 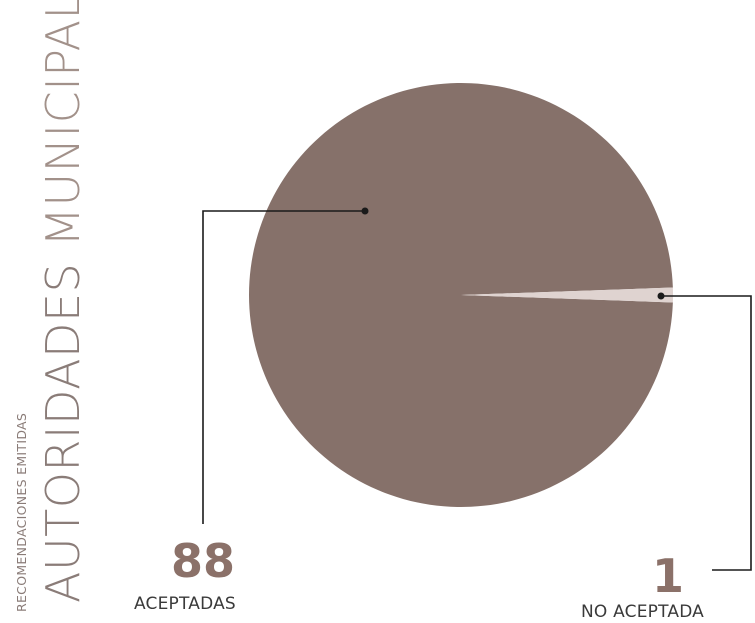 I want to click on leader-dot-no-aceptada, so click(x=661, y=296).